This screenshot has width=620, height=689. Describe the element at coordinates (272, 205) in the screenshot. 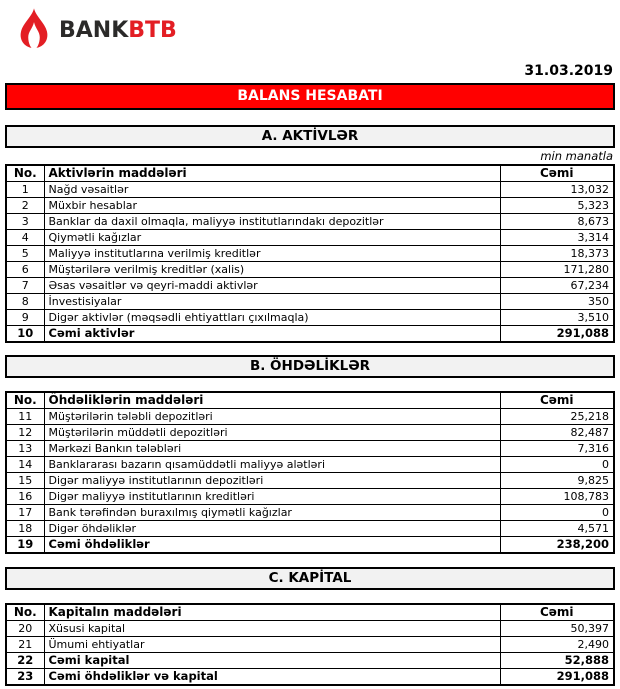

I see `cell-label: Müxbir hesablar` at that location.